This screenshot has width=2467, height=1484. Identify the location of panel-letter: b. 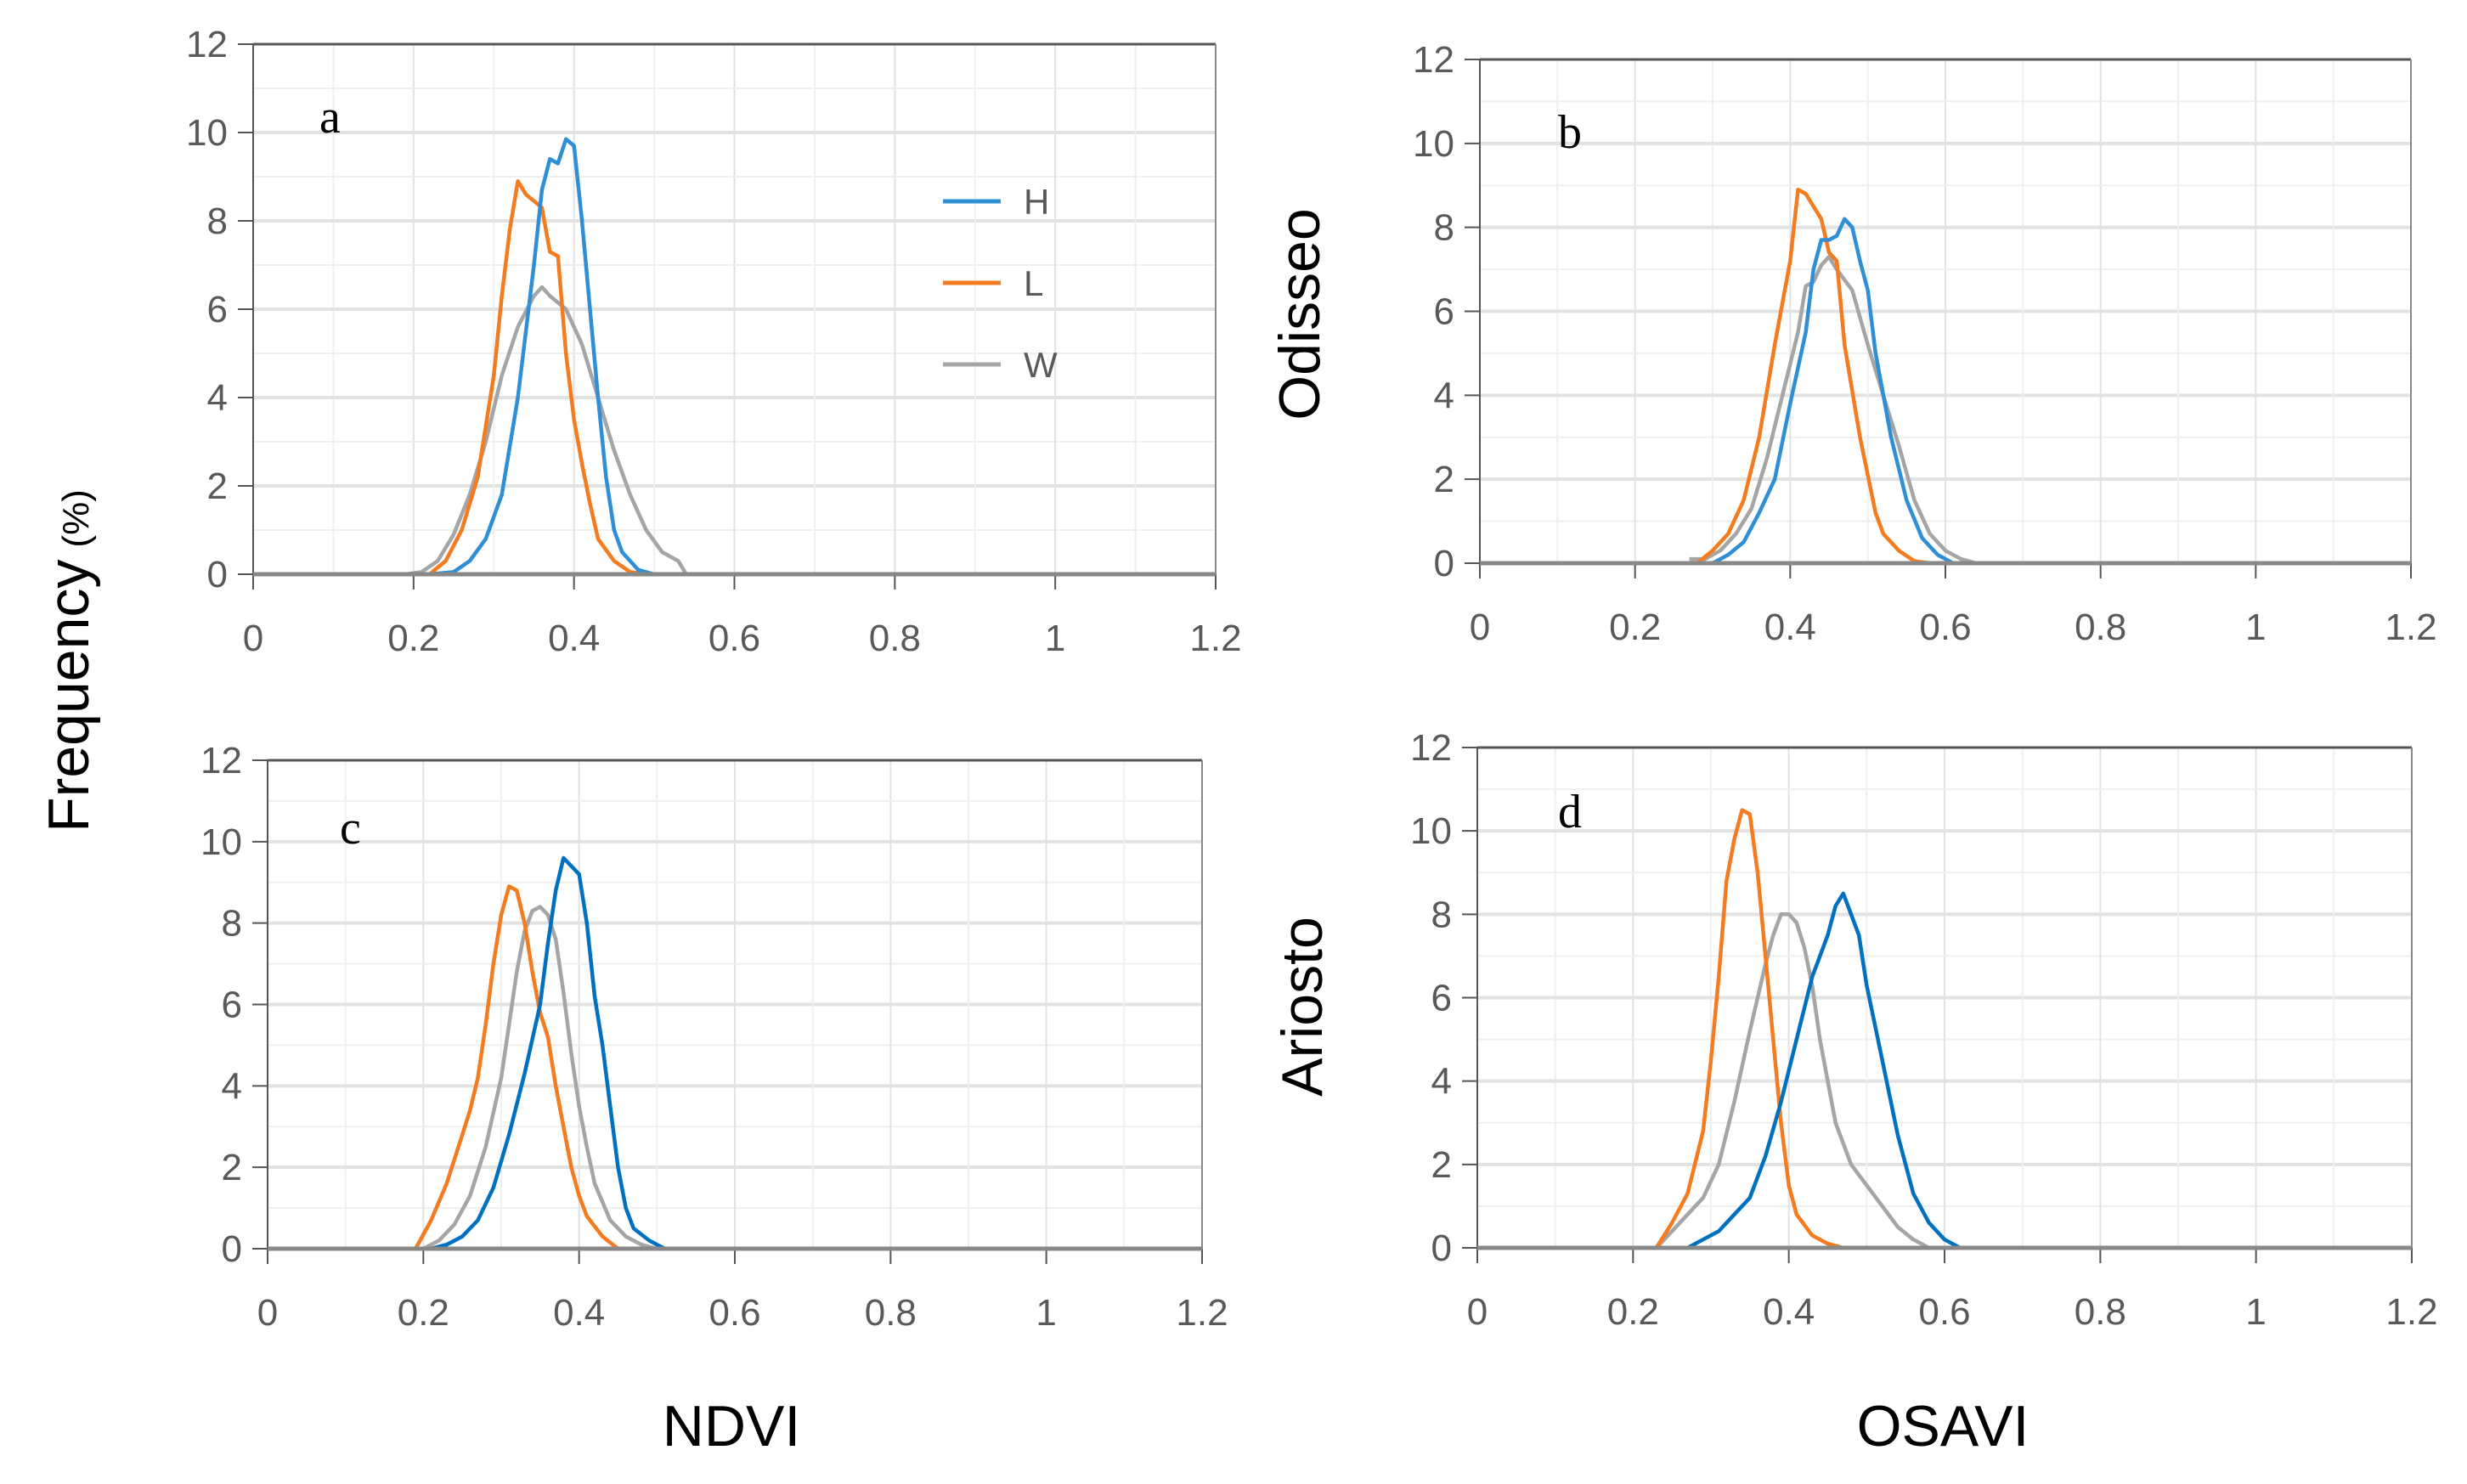
(1570, 132).